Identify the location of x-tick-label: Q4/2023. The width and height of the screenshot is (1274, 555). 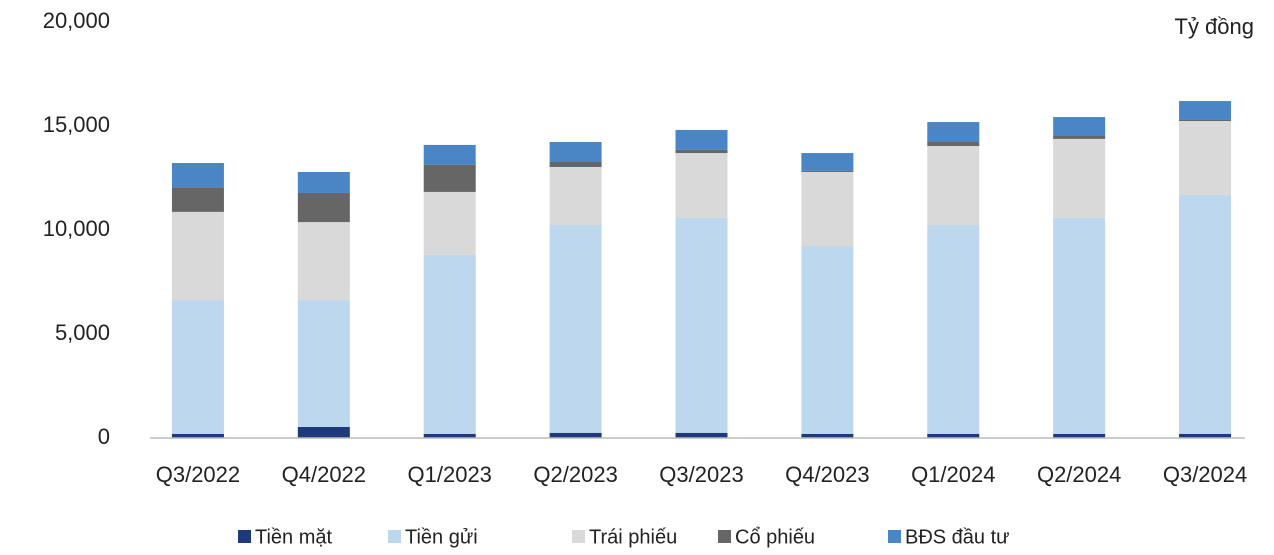
(827, 474).